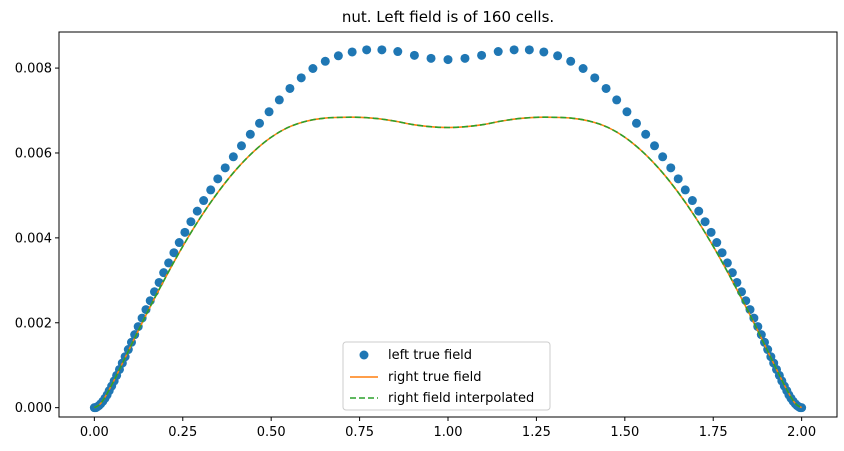  Describe the element at coordinates (33, 238) in the screenshot. I see `y-tick-label: 0.004` at that location.